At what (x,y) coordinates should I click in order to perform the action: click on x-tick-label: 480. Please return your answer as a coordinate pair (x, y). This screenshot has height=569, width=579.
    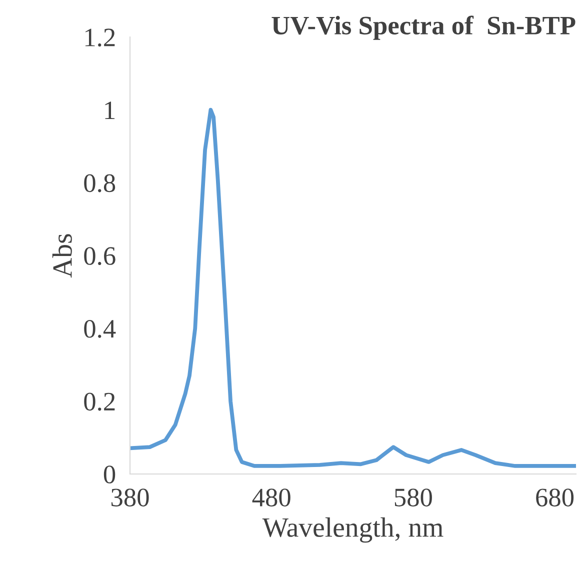
    Looking at the image, I should click on (271, 497).